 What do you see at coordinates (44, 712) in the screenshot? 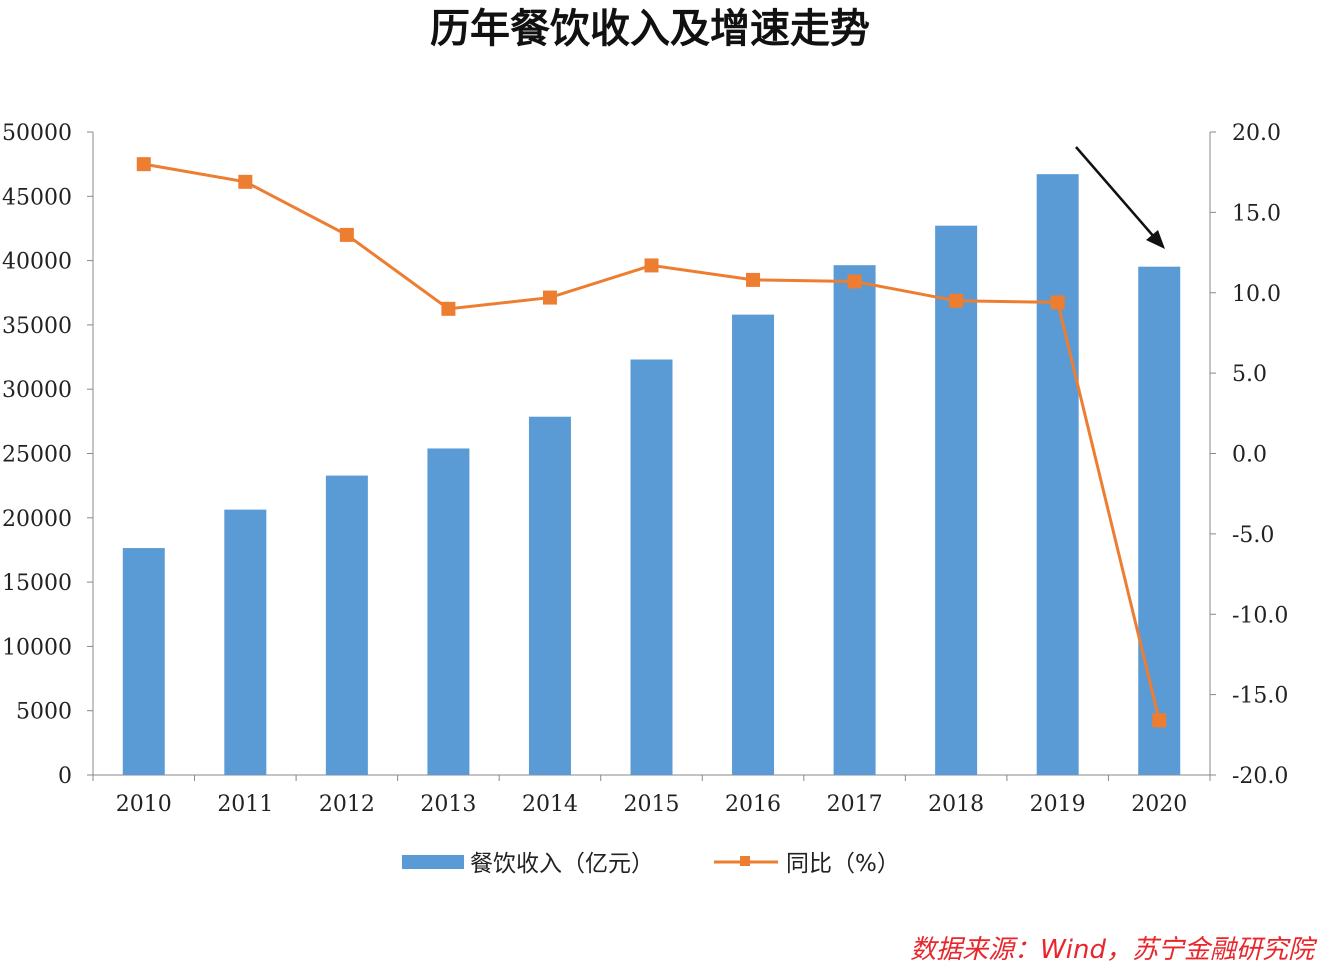
I see `left-tick-label: 5000` at bounding box center [44, 712].